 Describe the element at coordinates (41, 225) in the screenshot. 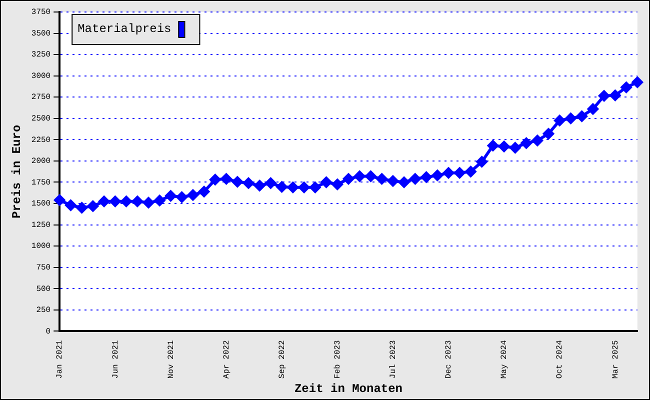

I see `y-tick-label: 1250` at that location.